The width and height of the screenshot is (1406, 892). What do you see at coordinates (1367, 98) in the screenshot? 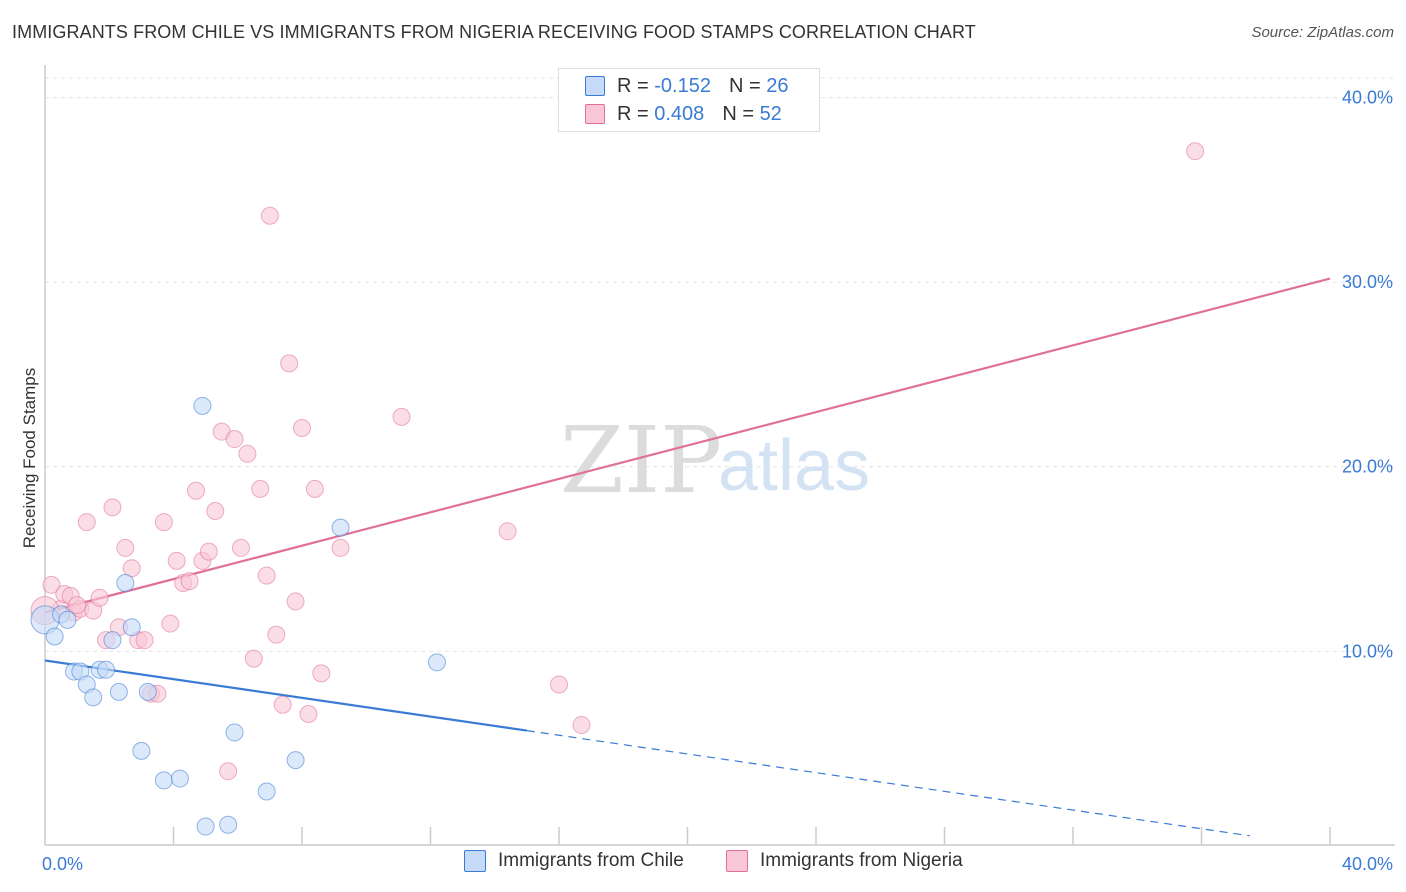
I see `y-tick-label-40: 40.0%` at bounding box center [1367, 98].